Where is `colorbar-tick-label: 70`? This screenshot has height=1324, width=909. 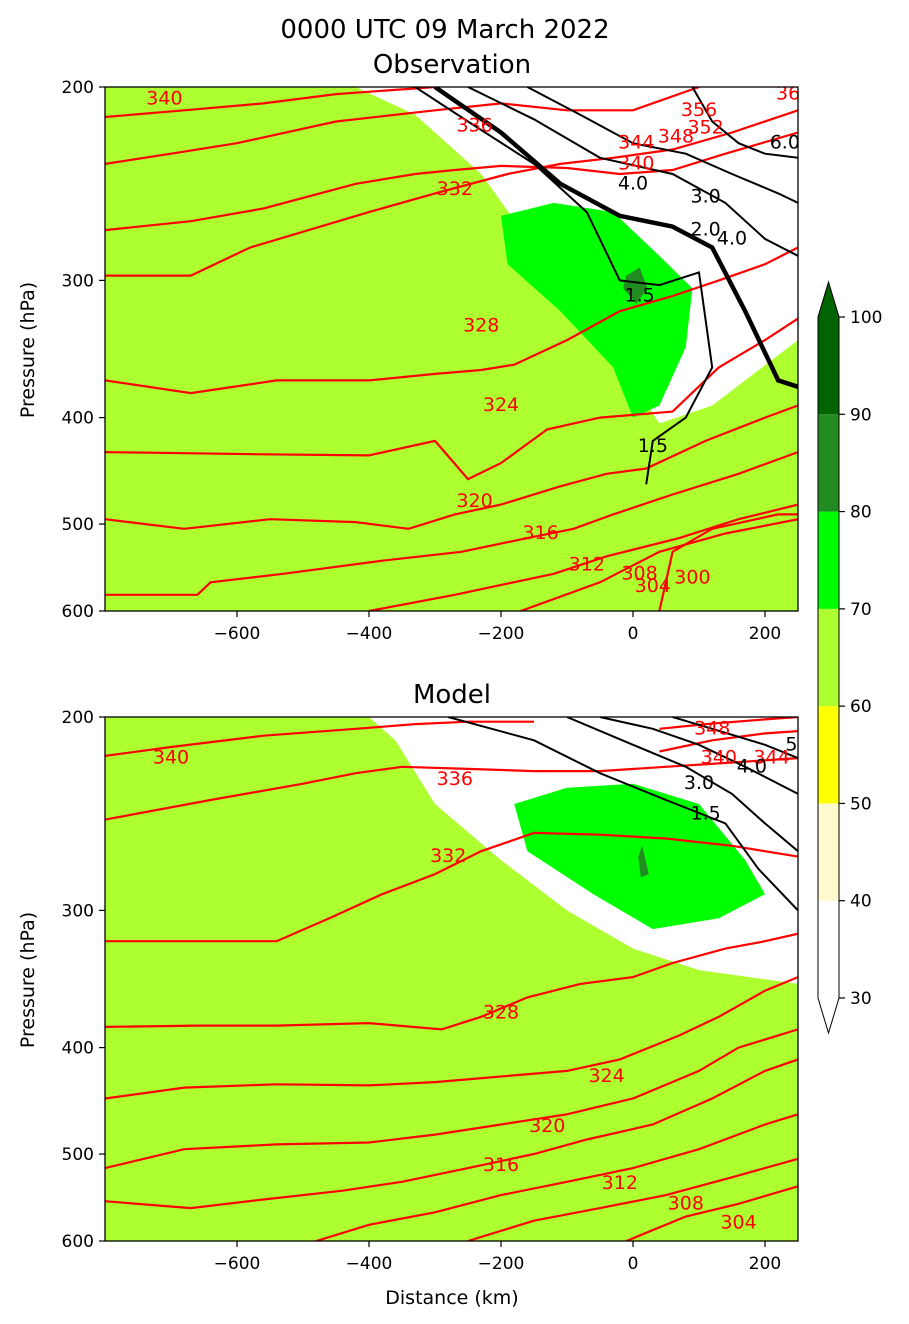 colorbar-tick-label: 70 is located at coordinates (861, 610).